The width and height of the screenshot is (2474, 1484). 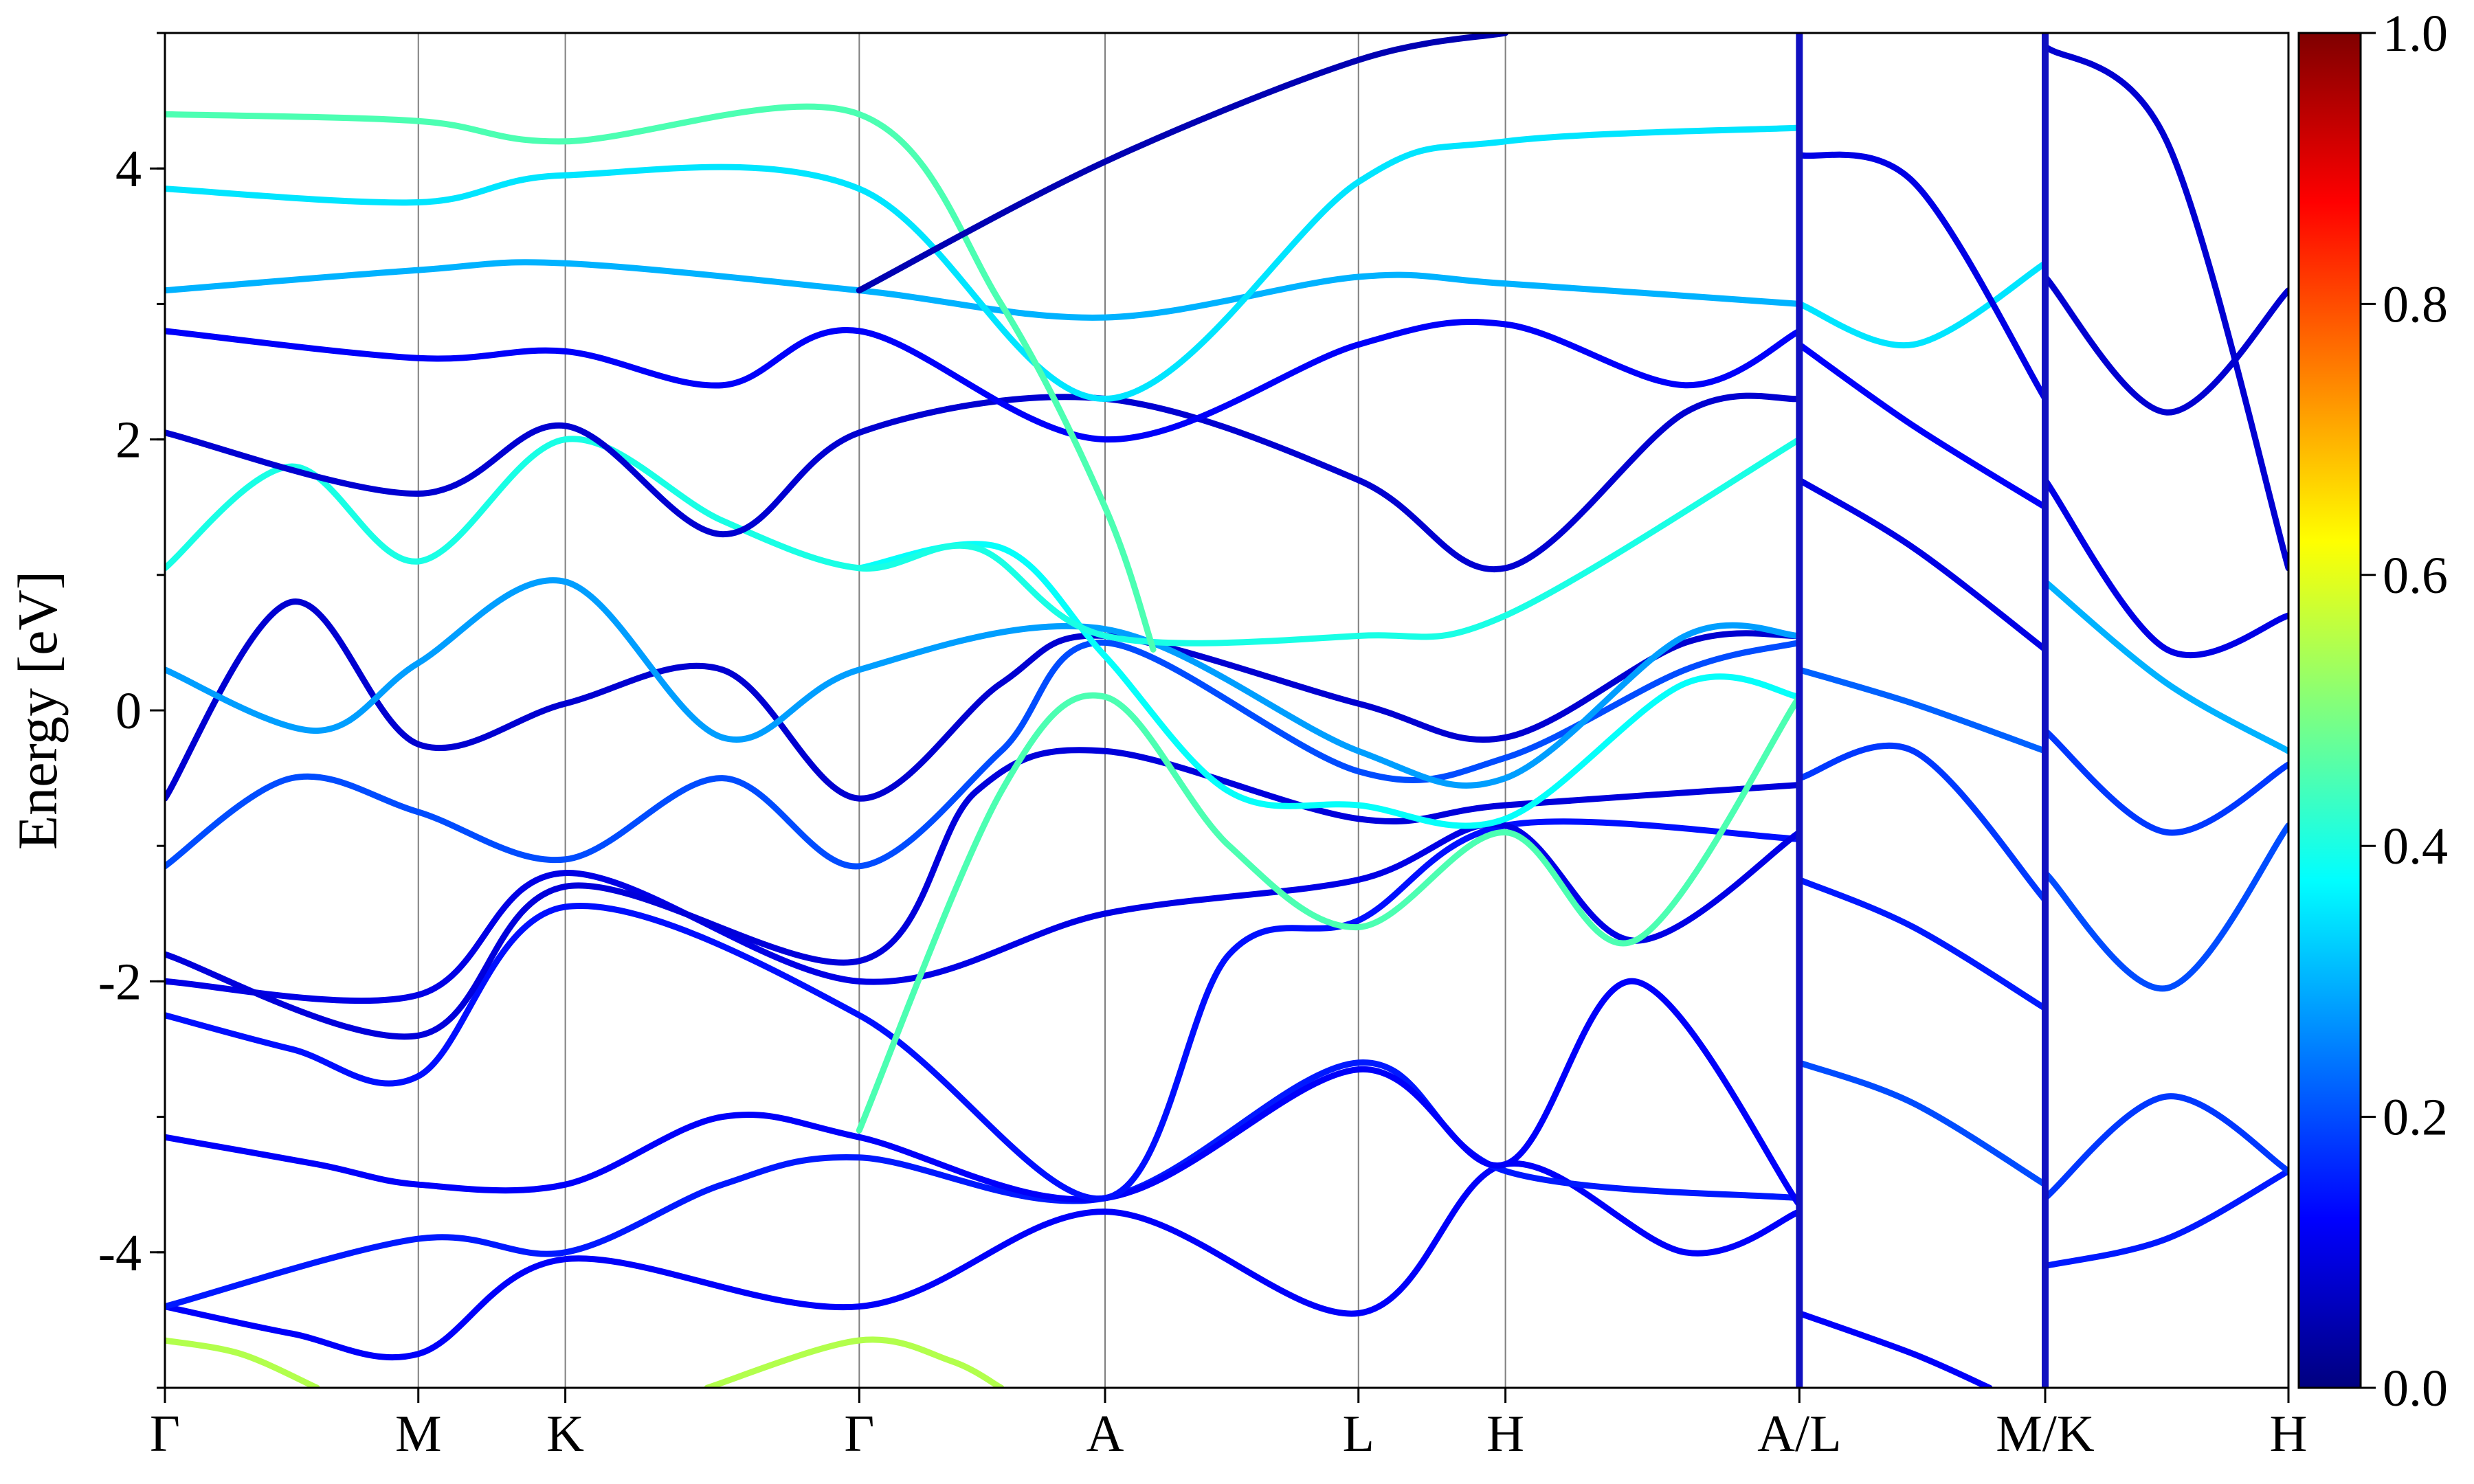 I want to click on colorbar-tick-label: 0.4, so click(x=2415, y=846).